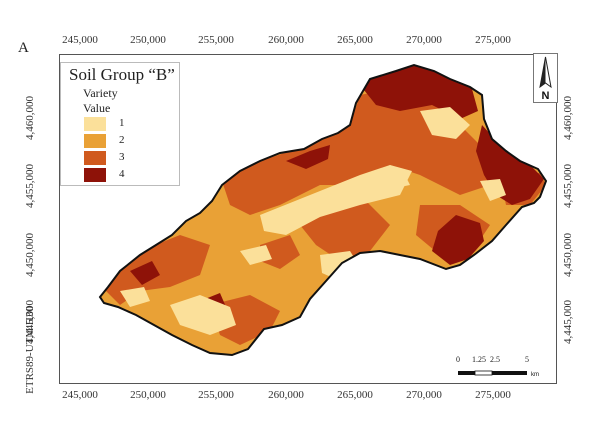 The height and width of the screenshot is (432, 600). I want to click on x-tick-bottom-6: 270,000, so click(424, 395).